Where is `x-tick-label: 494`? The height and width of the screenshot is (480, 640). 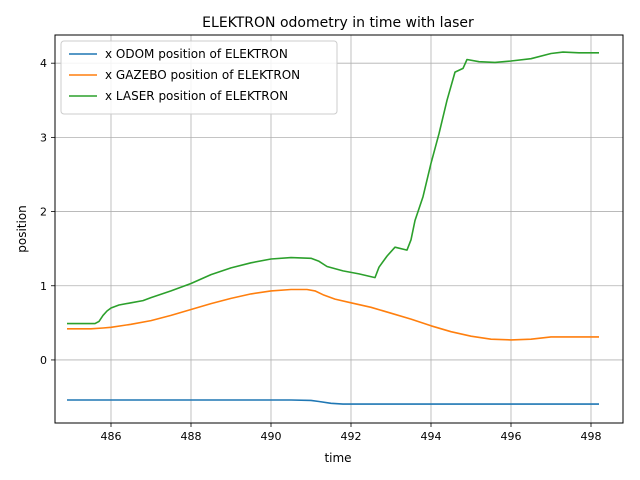
x-tick-label: 494 is located at coordinates (431, 436).